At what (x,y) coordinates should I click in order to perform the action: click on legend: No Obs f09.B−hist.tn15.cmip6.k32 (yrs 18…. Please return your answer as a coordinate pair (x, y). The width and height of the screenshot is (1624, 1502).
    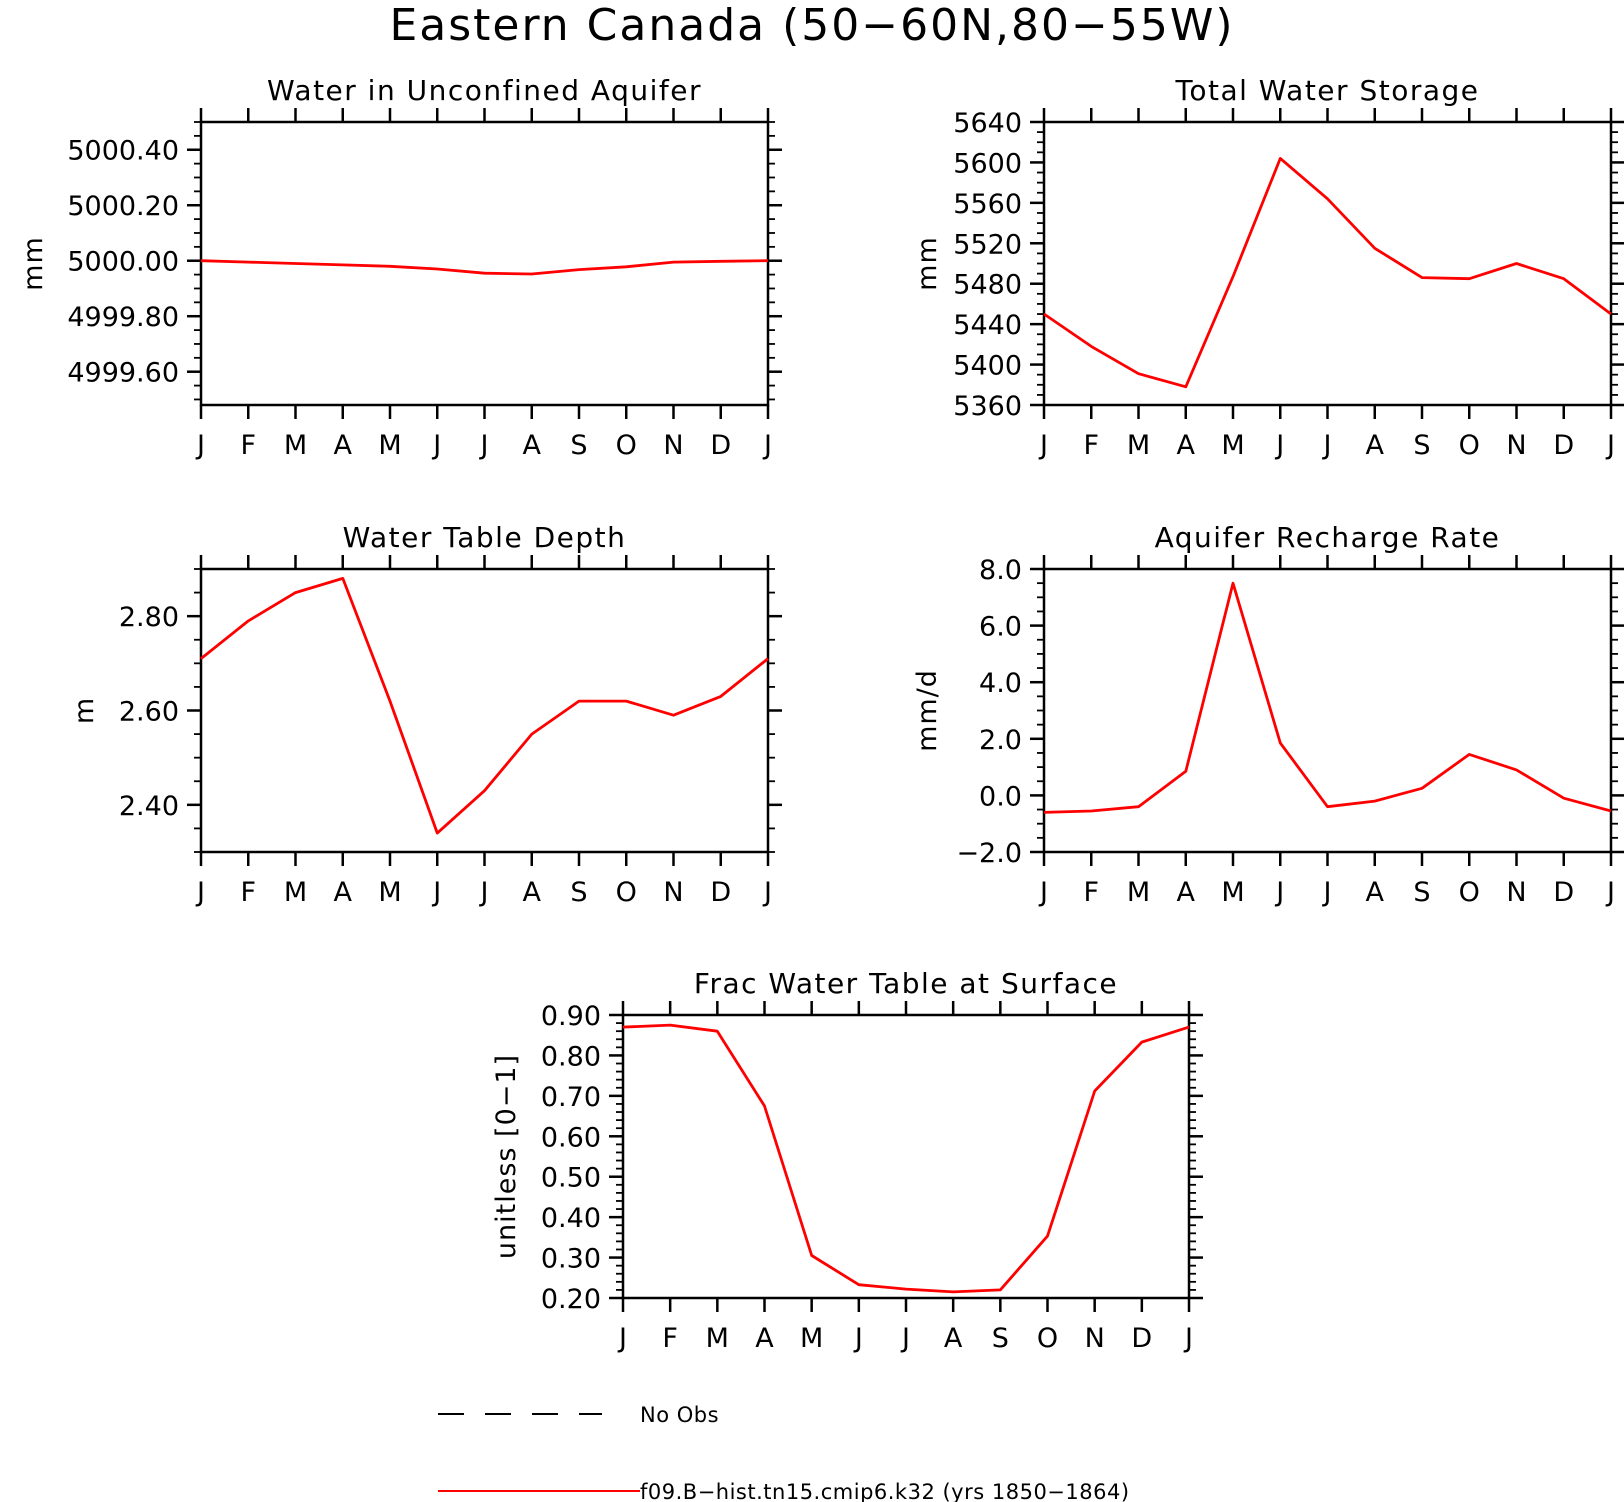
    Looking at the image, I should click on (784, 1452).